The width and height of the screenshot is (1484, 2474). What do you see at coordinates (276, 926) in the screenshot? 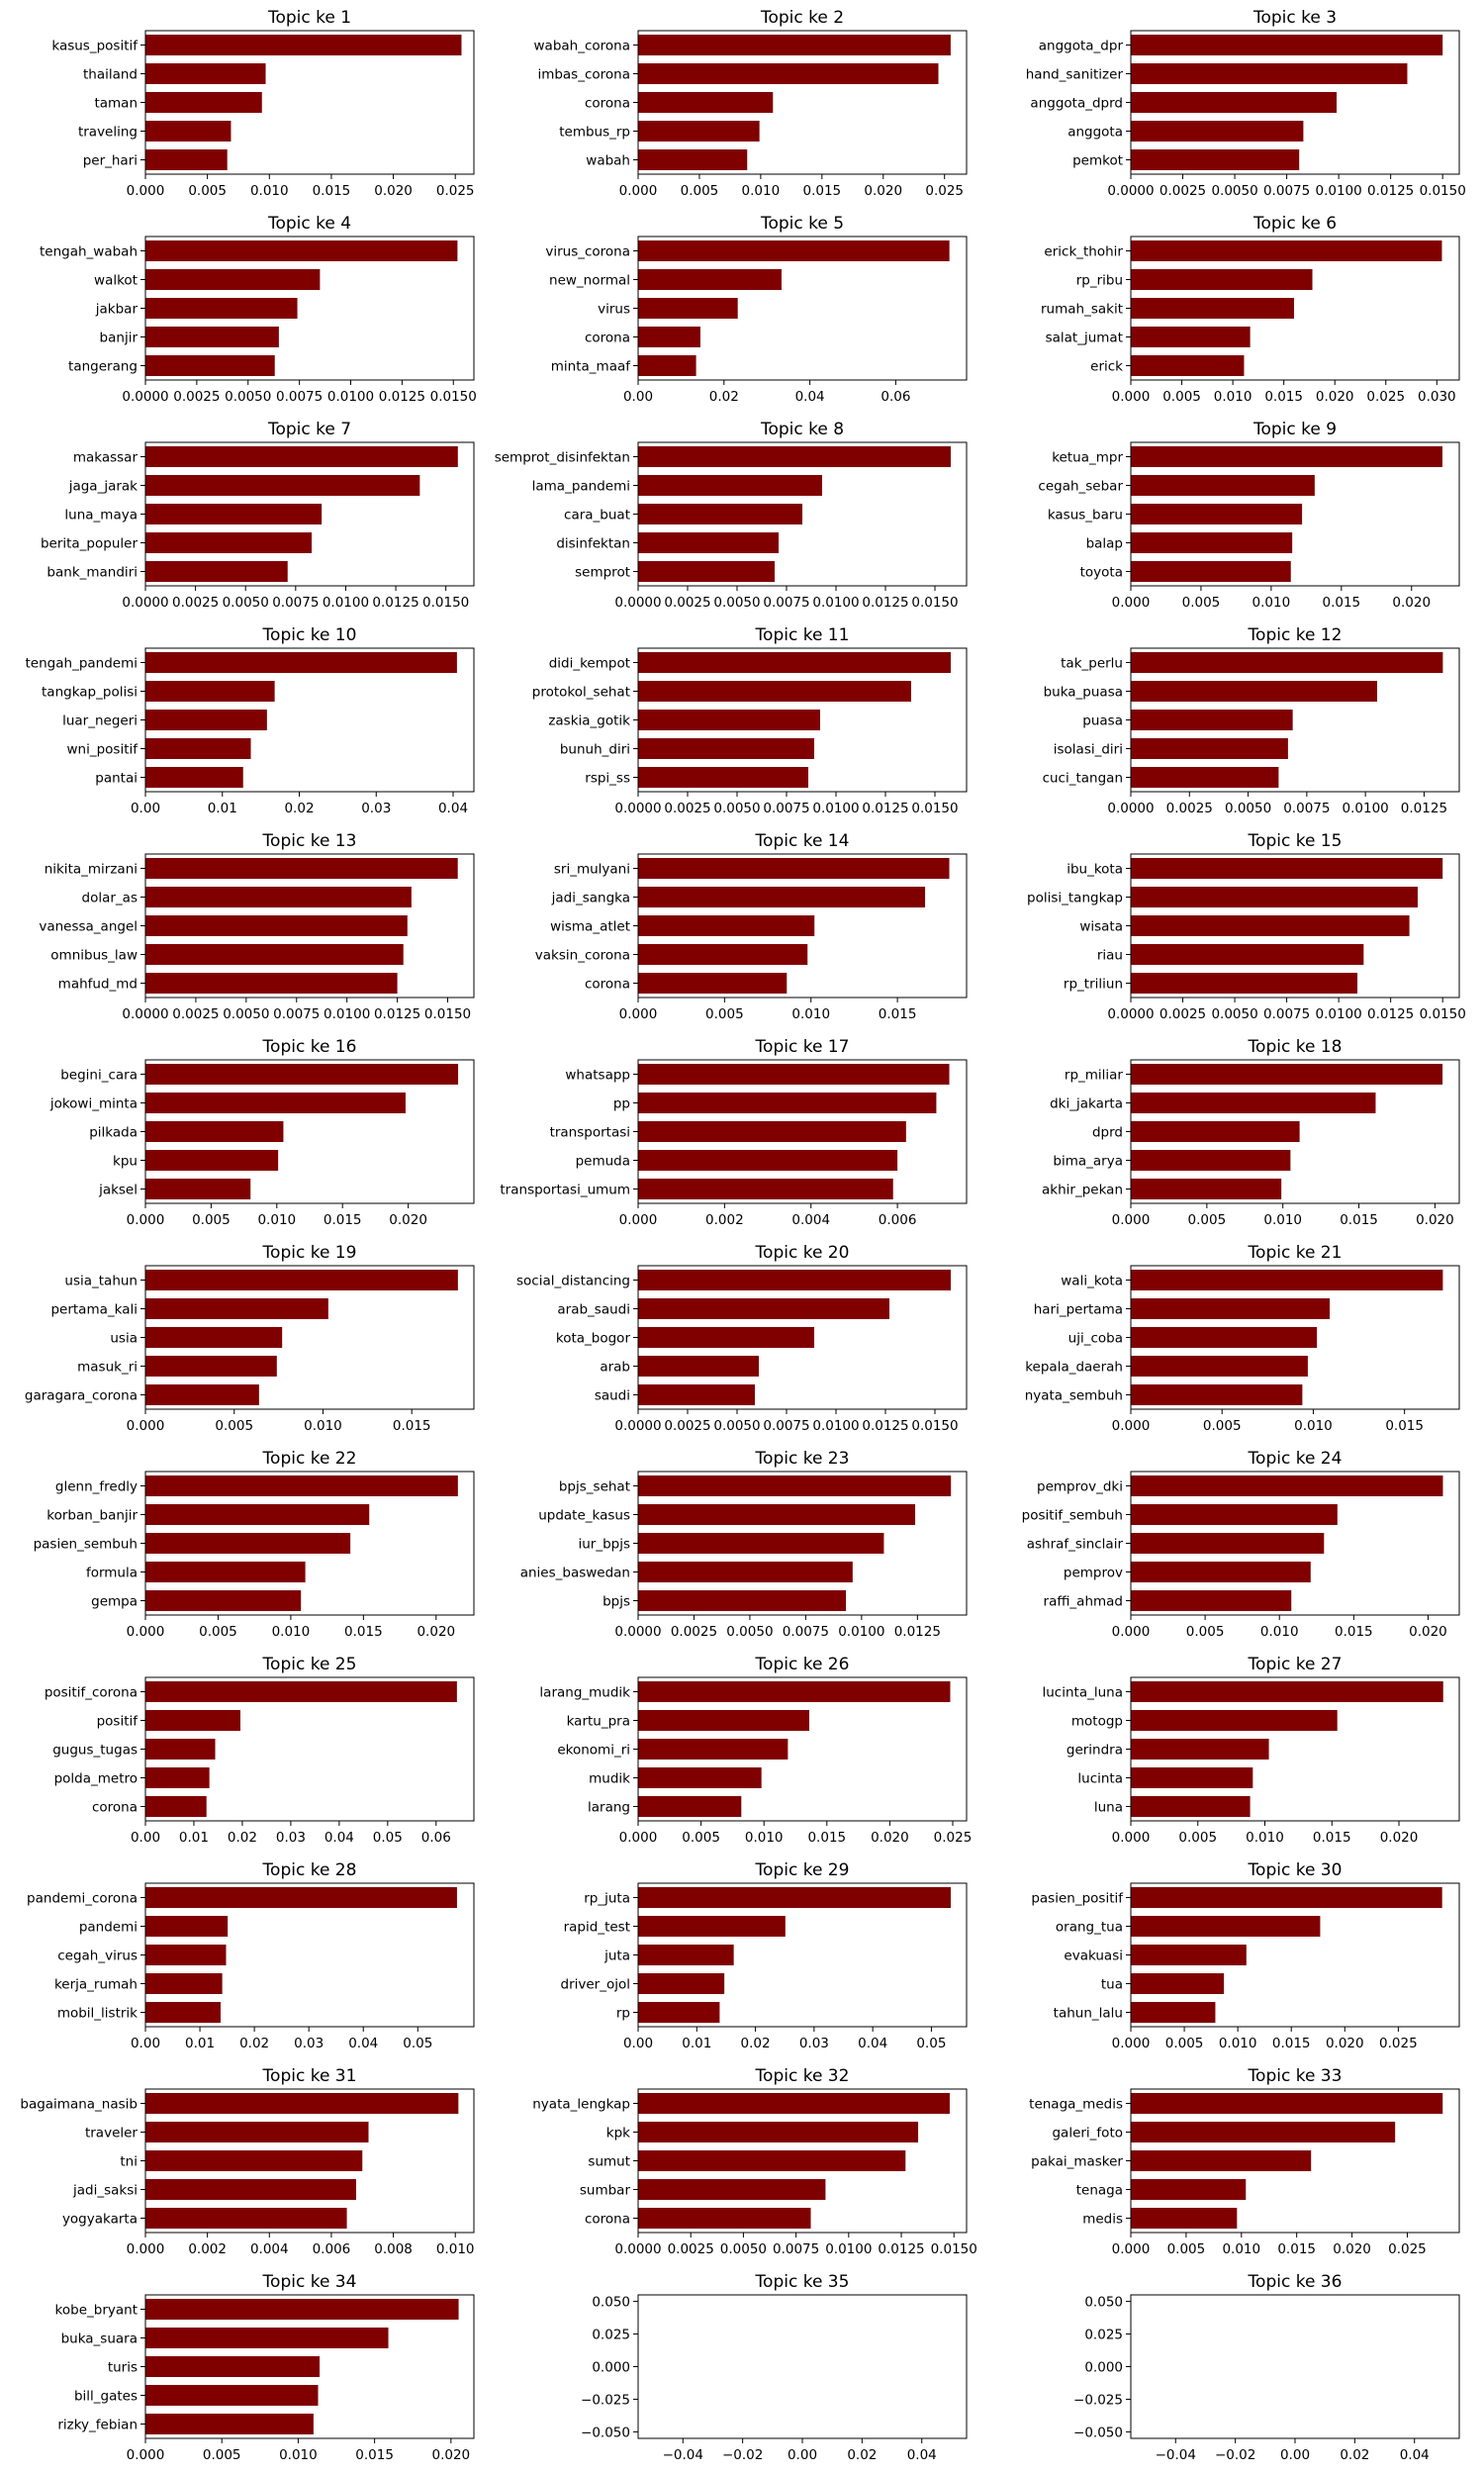
I see `bar-vanessa_angel` at bounding box center [276, 926].